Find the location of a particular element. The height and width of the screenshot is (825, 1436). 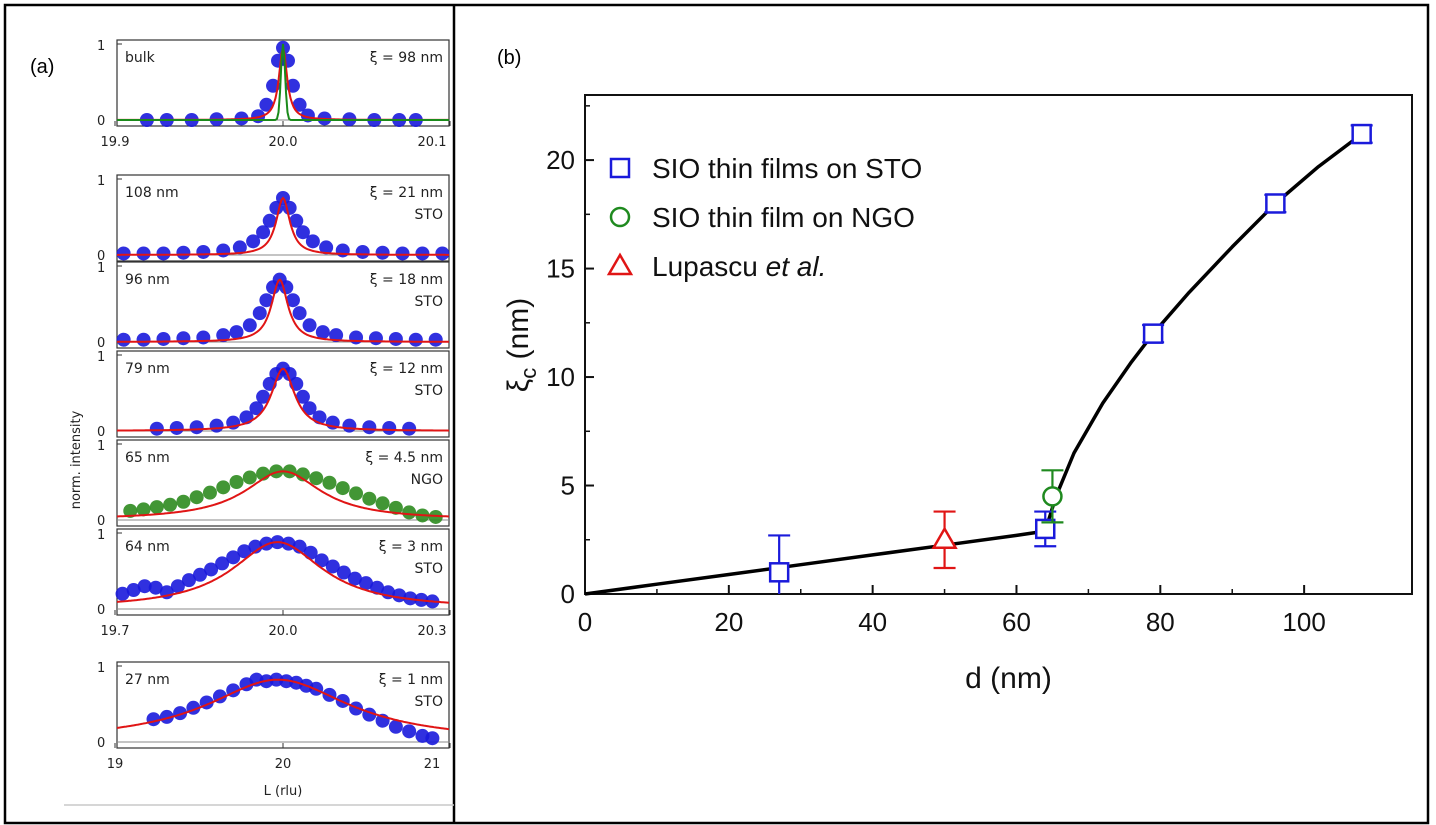

y-tick-label: 10 is located at coordinates (560, 377).